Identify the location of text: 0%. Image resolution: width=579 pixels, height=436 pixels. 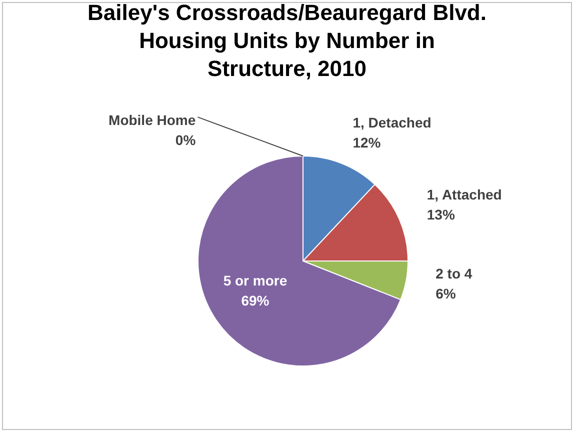
(185, 140).